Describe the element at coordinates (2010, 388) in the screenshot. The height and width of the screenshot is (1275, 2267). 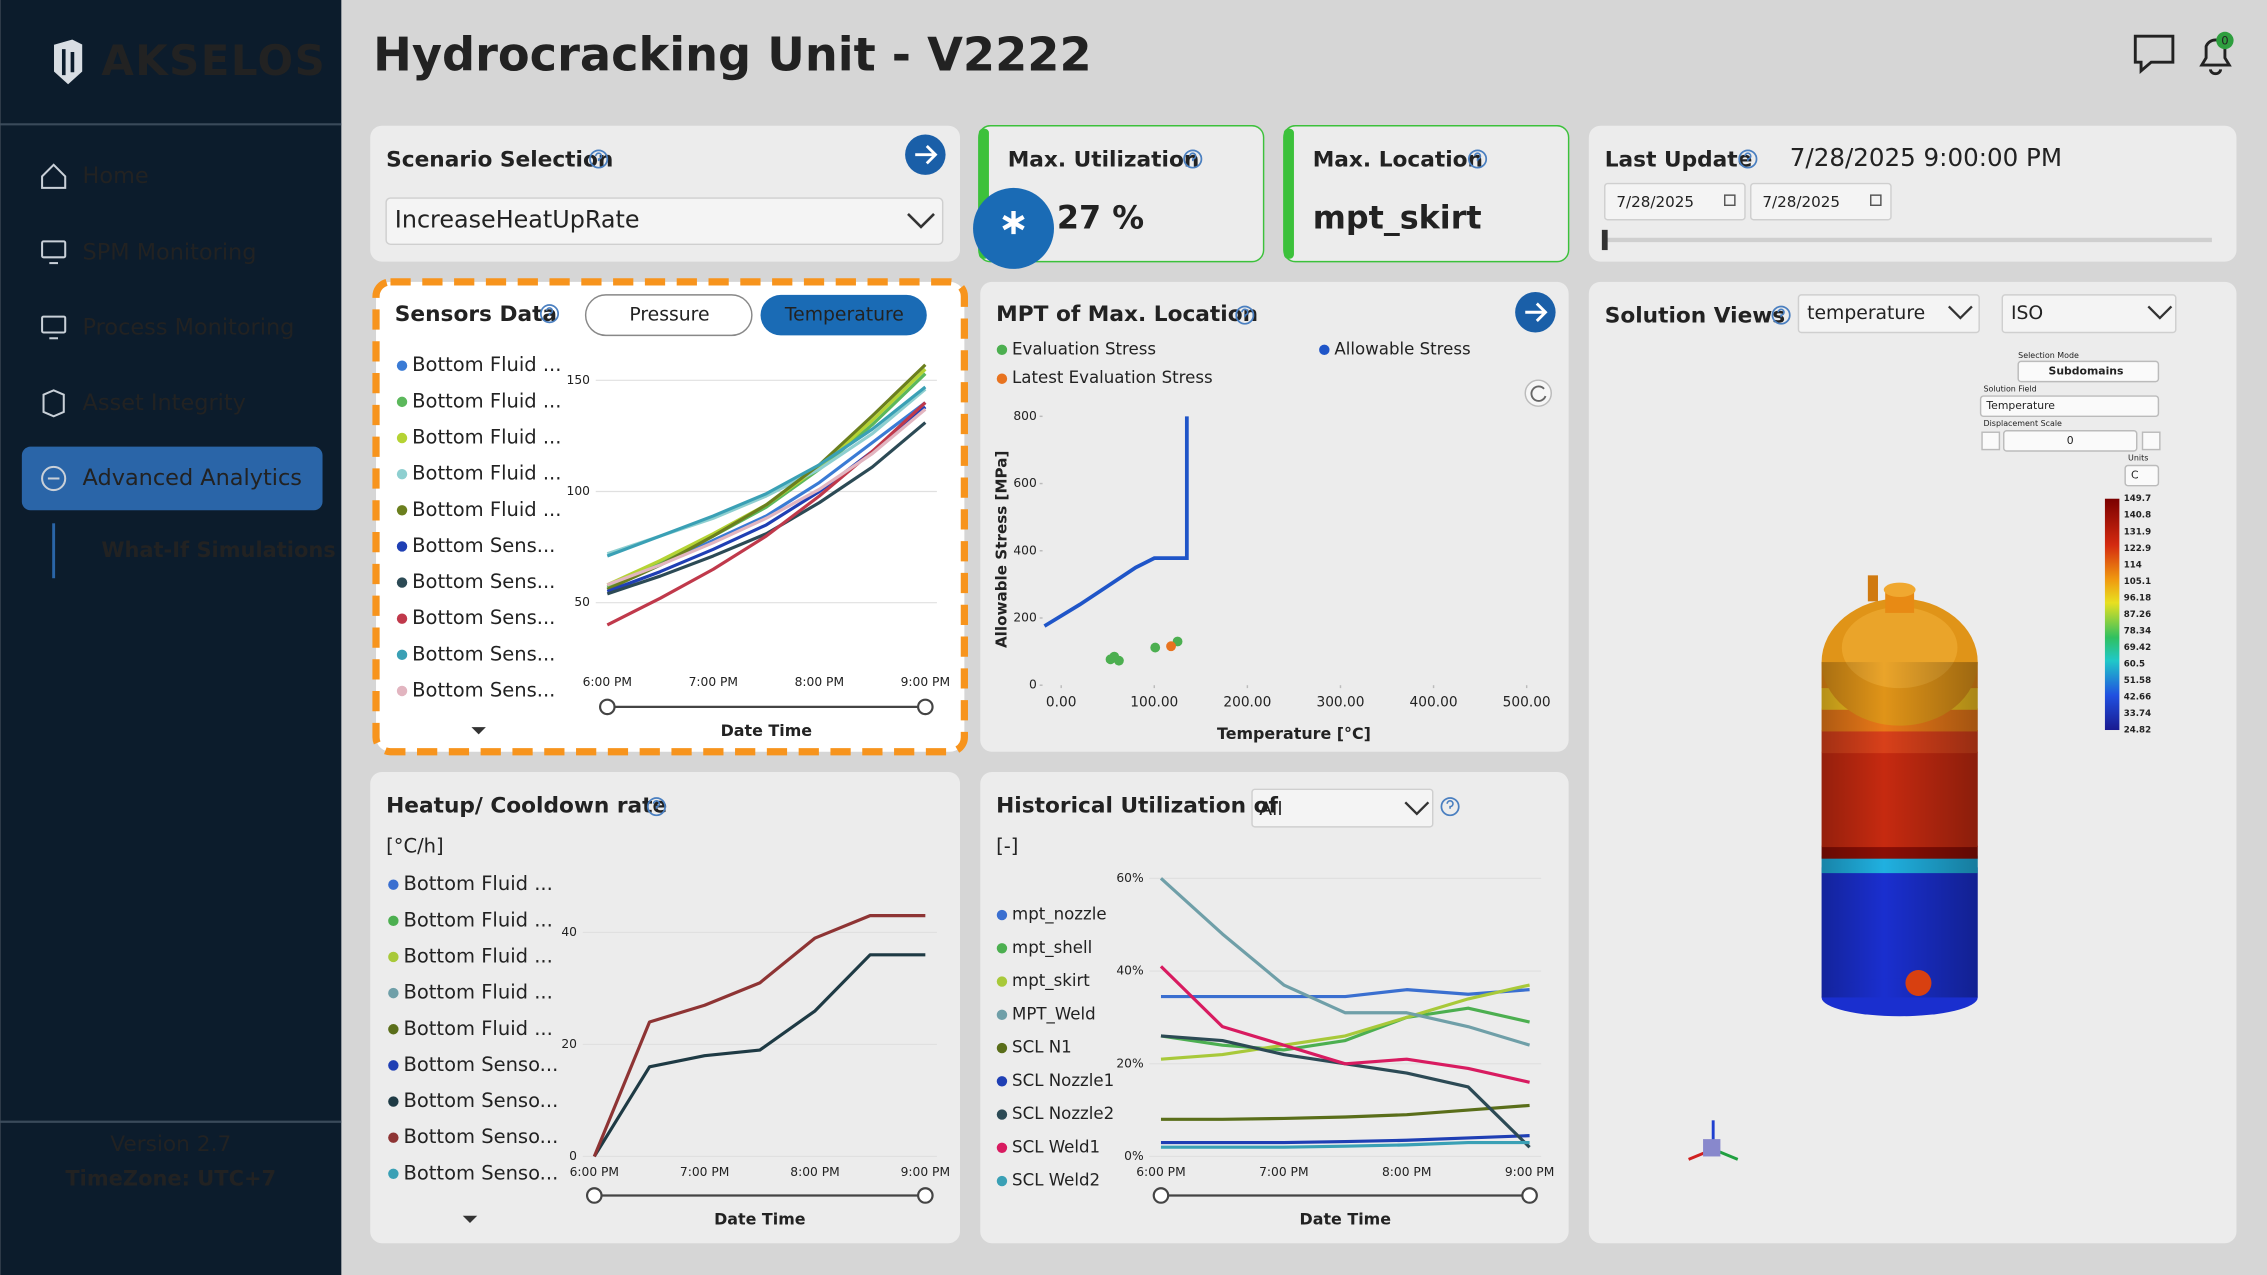
I see `mini-label: Solution Field` at that location.